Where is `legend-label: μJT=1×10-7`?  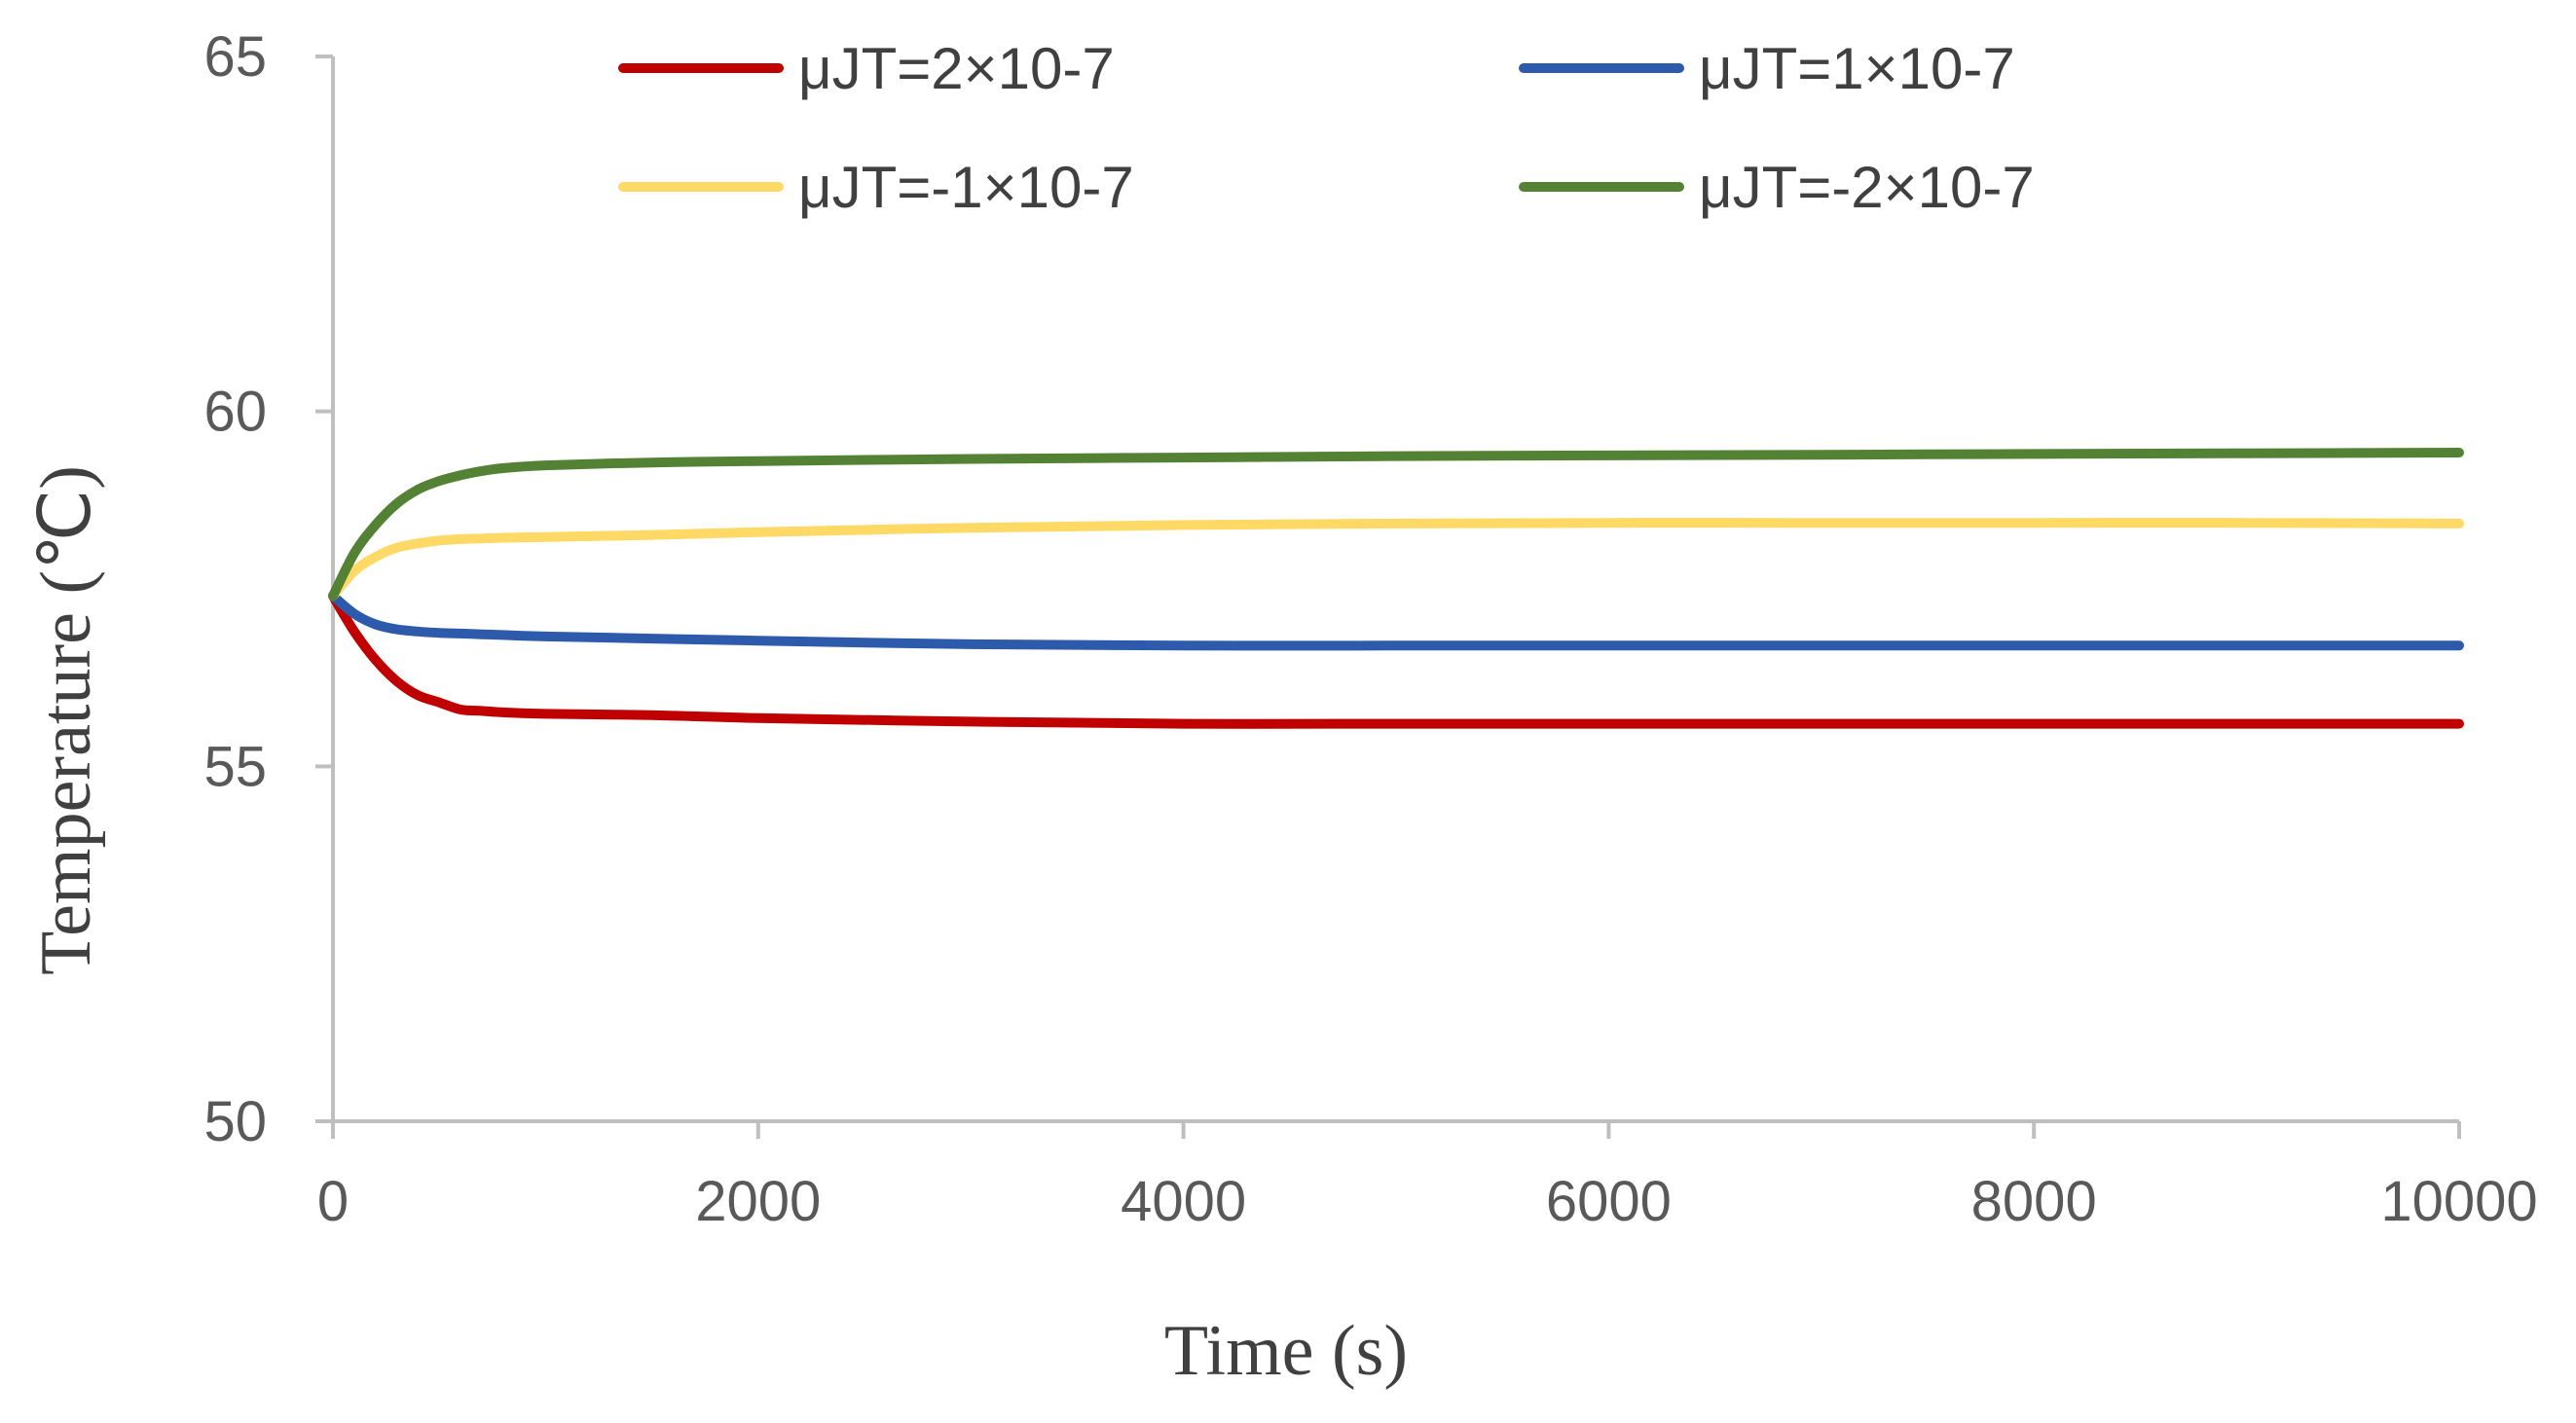
legend-label: μJT=1×10-7 is located at coordinates (1857, 68).